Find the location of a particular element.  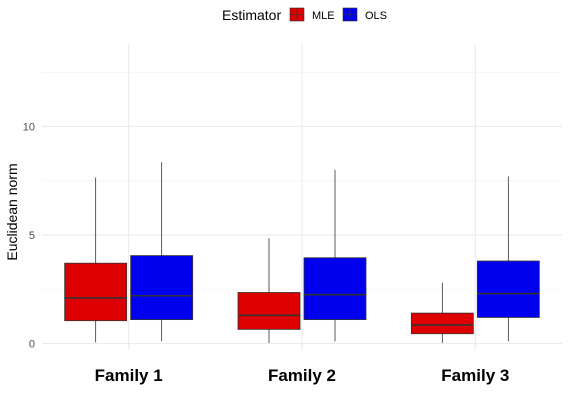

legend-item-ols: OLS is located at coordinates (364, 14).